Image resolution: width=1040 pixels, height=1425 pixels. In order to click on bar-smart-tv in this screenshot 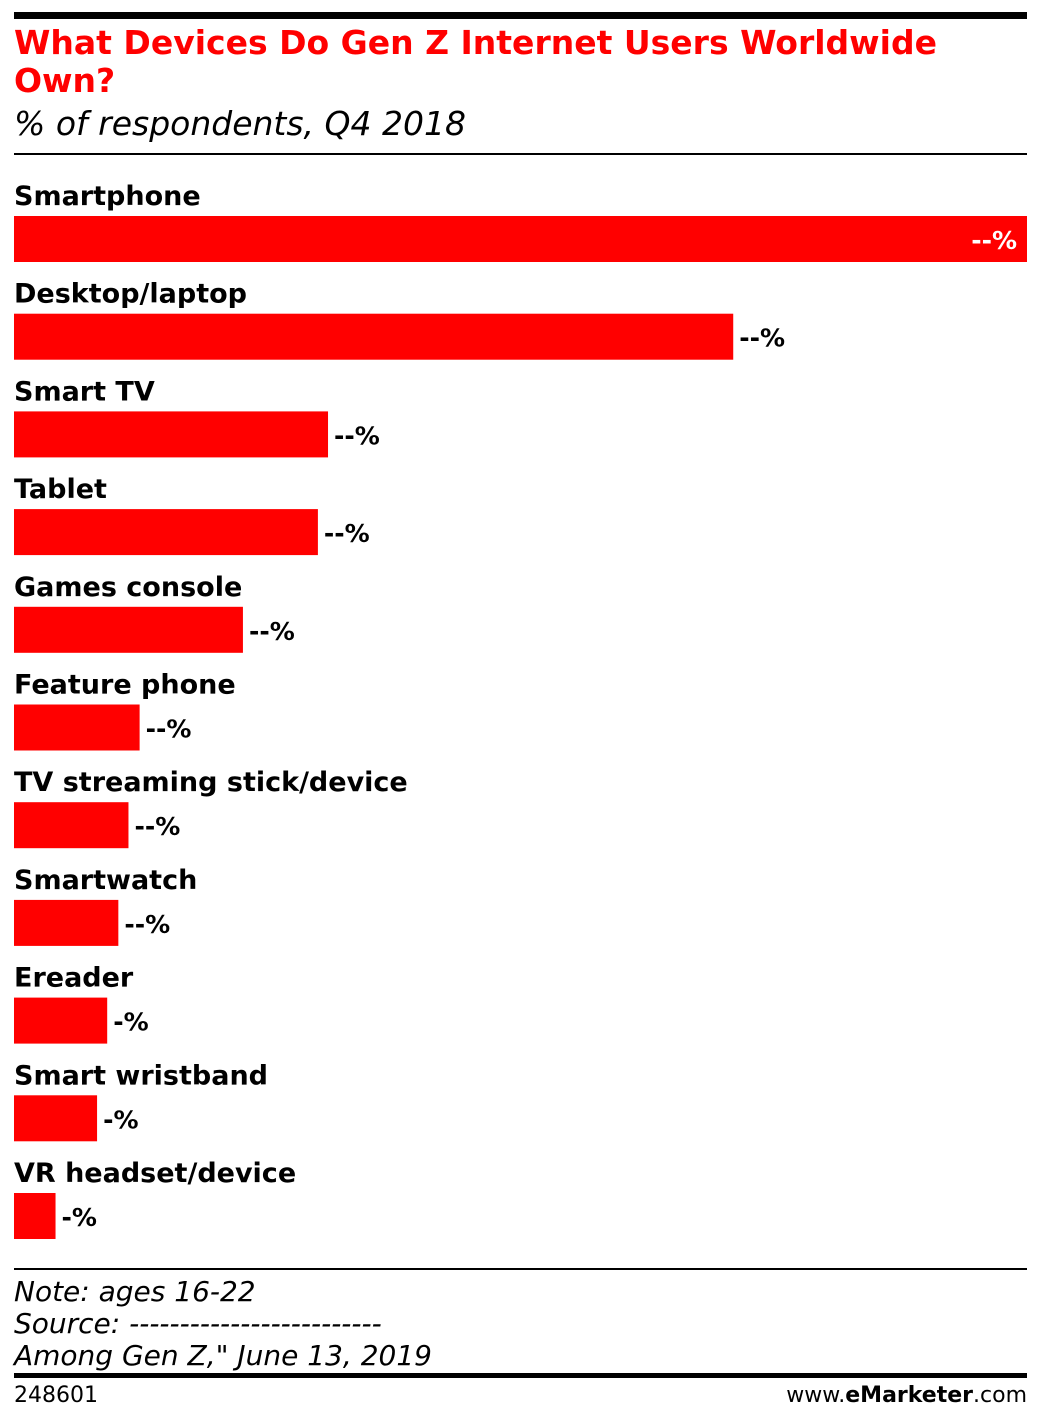, I will do `click(171, 434)`.